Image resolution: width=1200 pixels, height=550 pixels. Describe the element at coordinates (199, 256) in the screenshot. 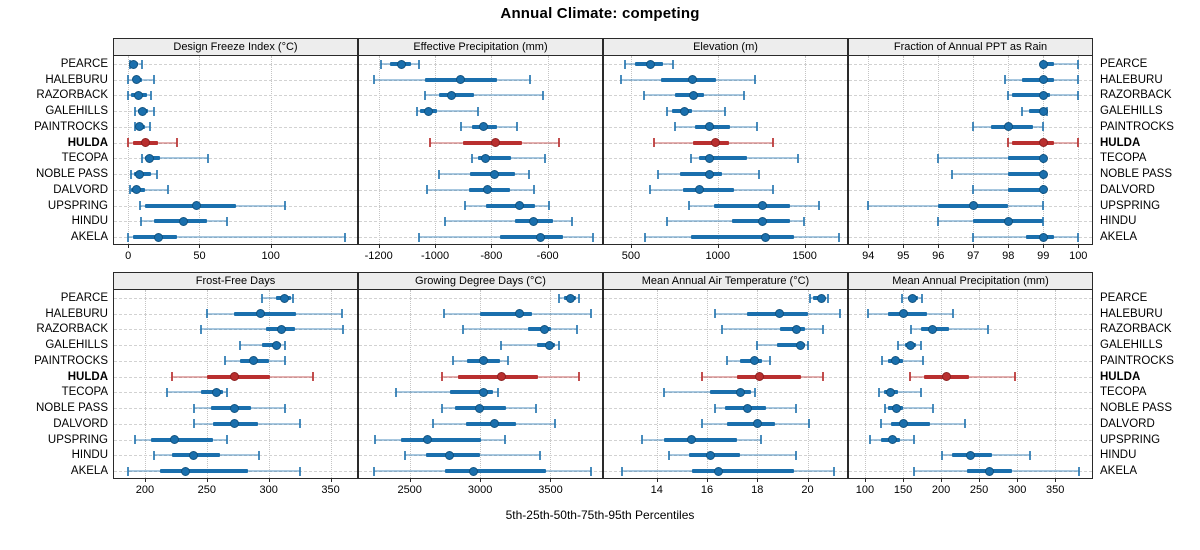

I see `x-tick-label: 50` at that location.